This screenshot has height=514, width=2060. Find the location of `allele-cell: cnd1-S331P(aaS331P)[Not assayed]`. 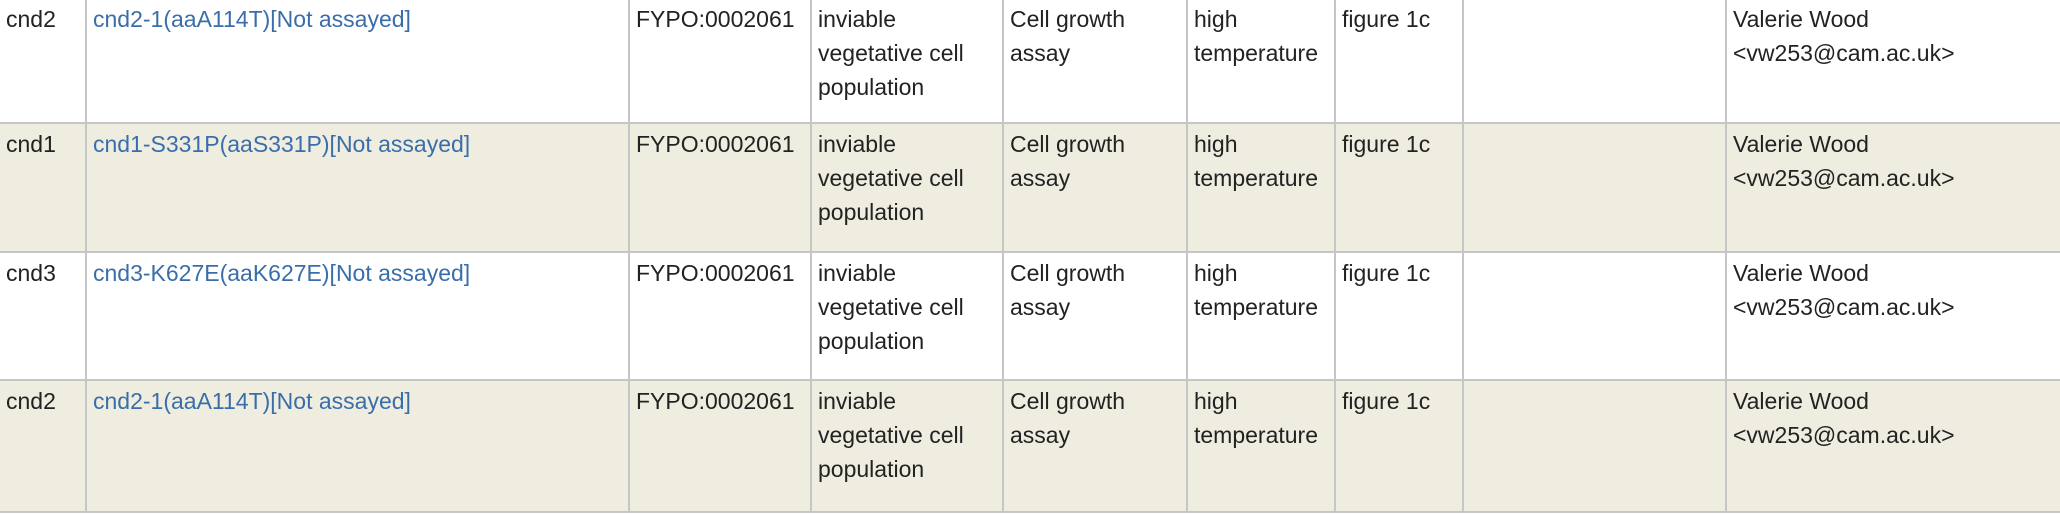

allele-cell: cnd1-S331P(aaS331P)[Not assayed] is located at coordinates (357, 187).